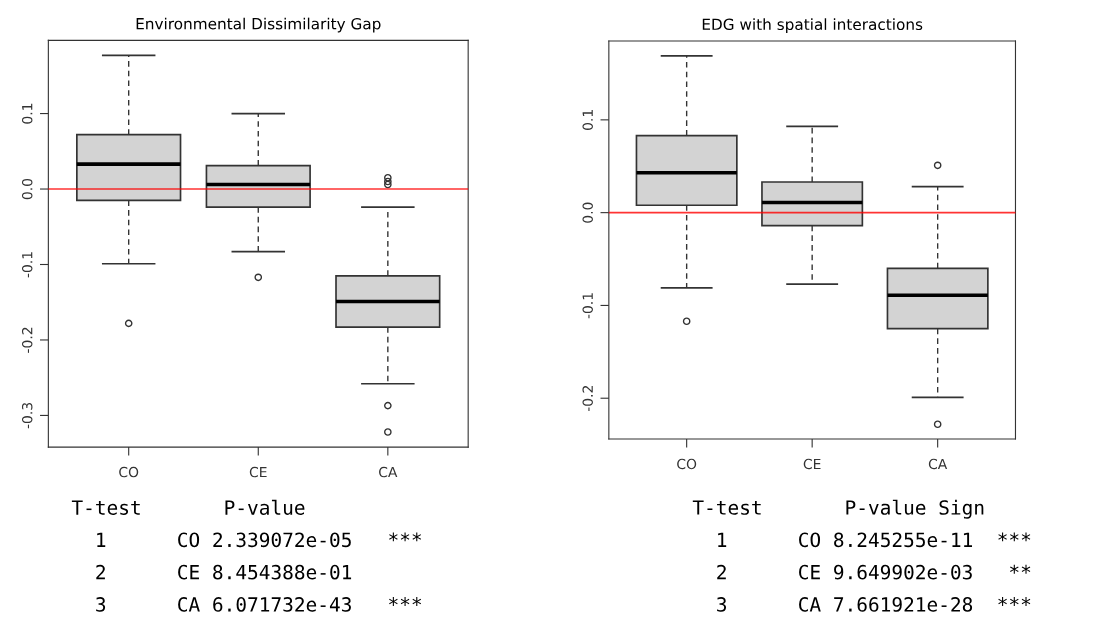 Image resolution: width=1099 pixels, height=621 pixels. Describe the element at coordinates (812, 26) in the screenshot. I see `chart-title: EDG with spatial interactions` at that location.